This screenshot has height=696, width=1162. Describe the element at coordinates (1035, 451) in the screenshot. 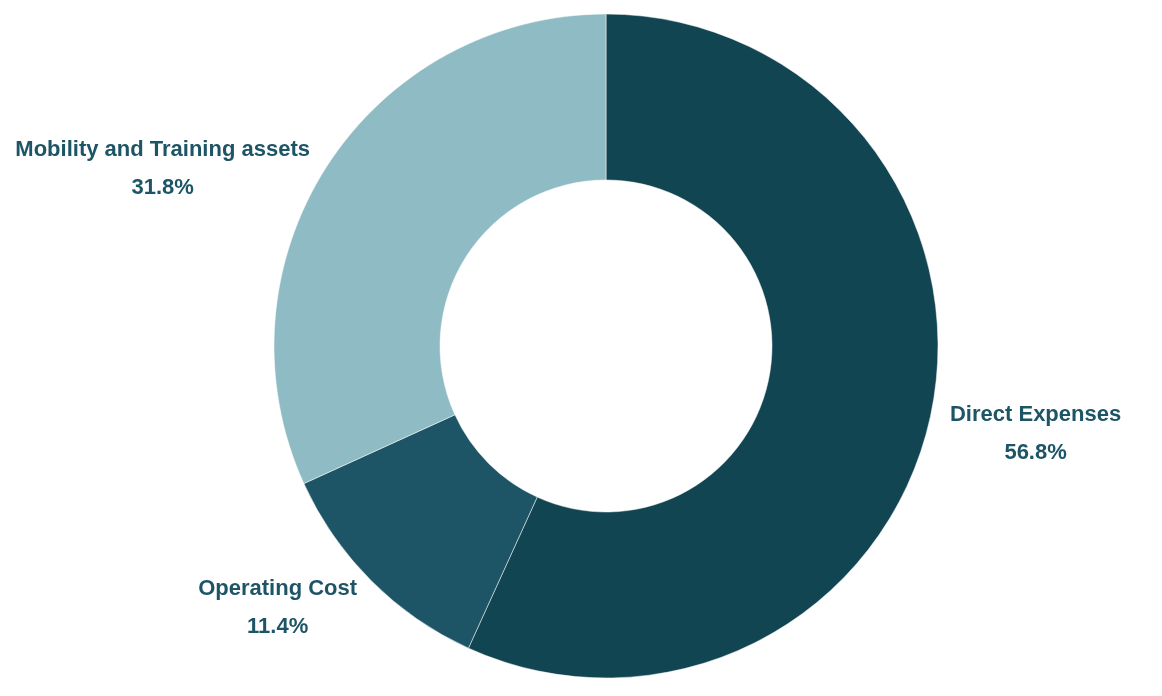

I see `data-label: 56.8%` at that location.